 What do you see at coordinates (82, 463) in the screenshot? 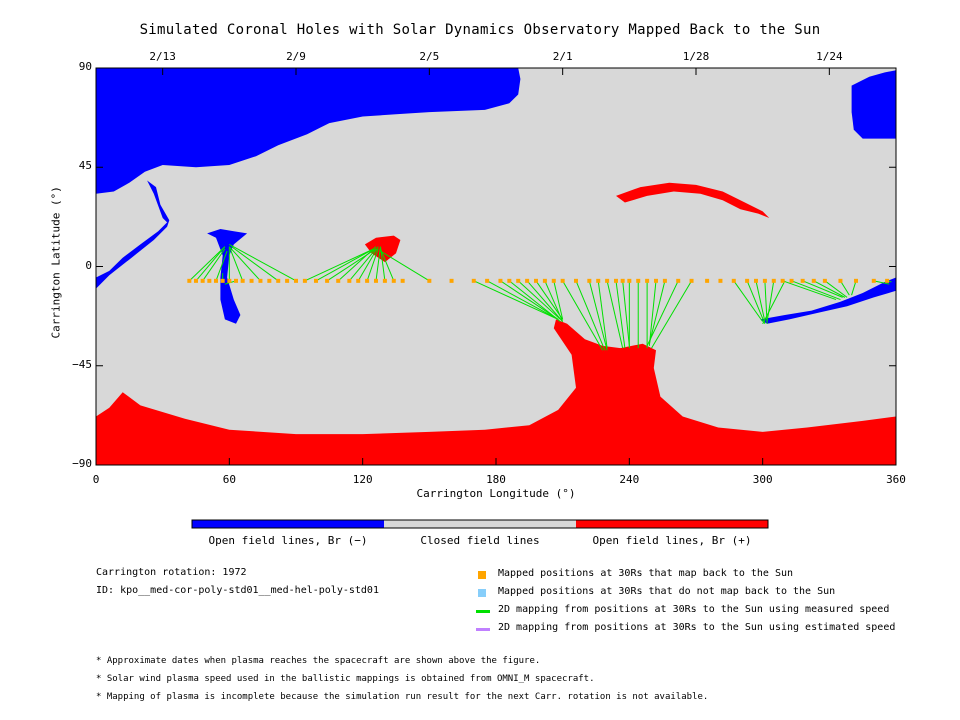
I see `y-tick-label: −90` at bounding box center [82, 463].